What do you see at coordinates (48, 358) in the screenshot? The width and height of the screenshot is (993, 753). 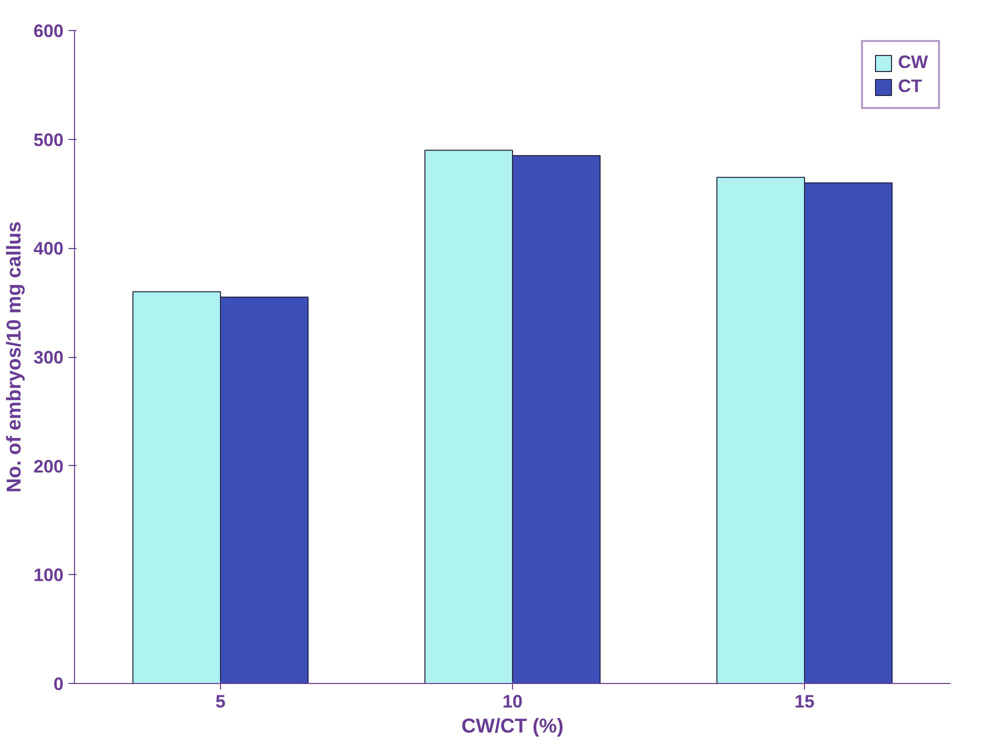 I see `y-tick-label: 300` at bounding box center [48, 358].